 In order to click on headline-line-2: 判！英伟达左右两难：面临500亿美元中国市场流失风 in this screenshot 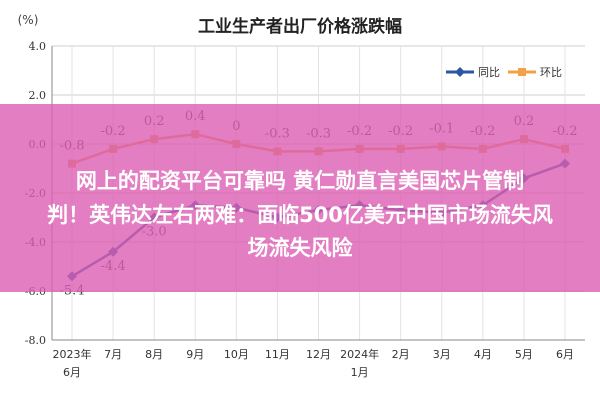, I will do `click(300, 215)`.